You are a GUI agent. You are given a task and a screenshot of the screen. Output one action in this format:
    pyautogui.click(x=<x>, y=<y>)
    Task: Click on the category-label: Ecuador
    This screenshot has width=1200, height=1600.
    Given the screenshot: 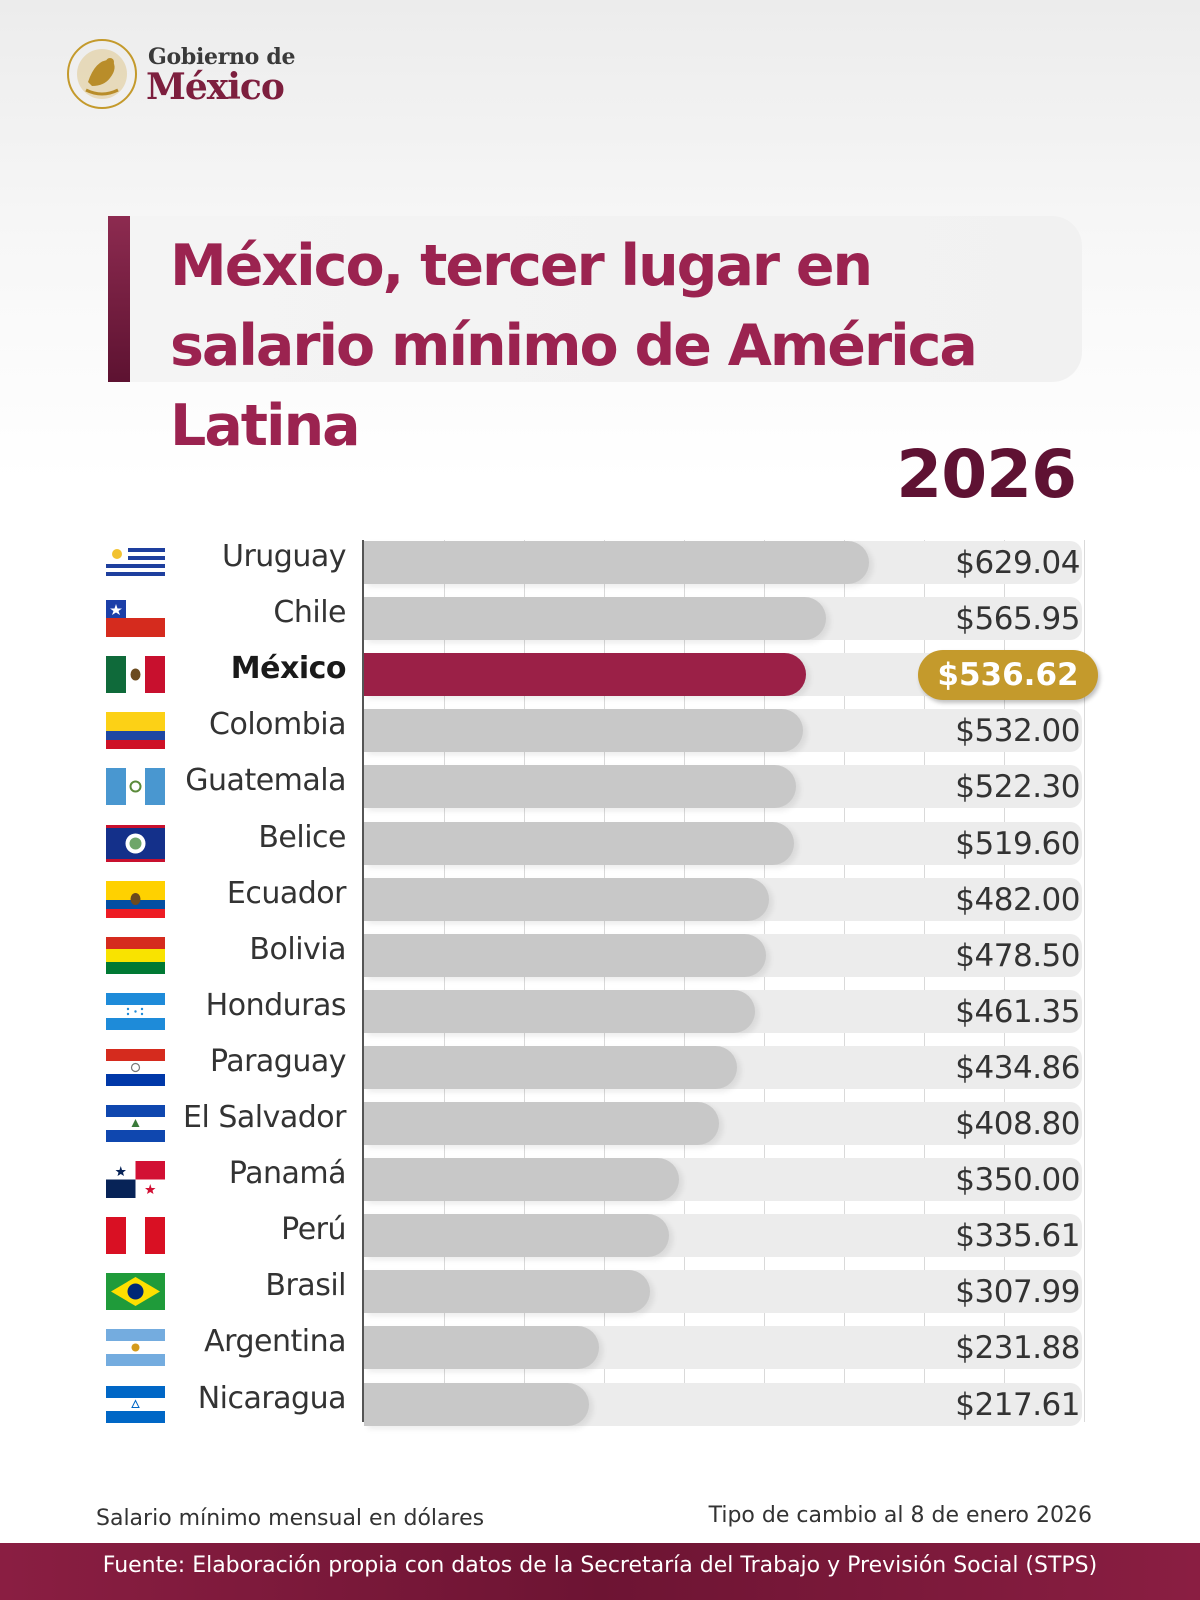 What is the action you would take?
    pyautogui.click(x=286, y=893)
    